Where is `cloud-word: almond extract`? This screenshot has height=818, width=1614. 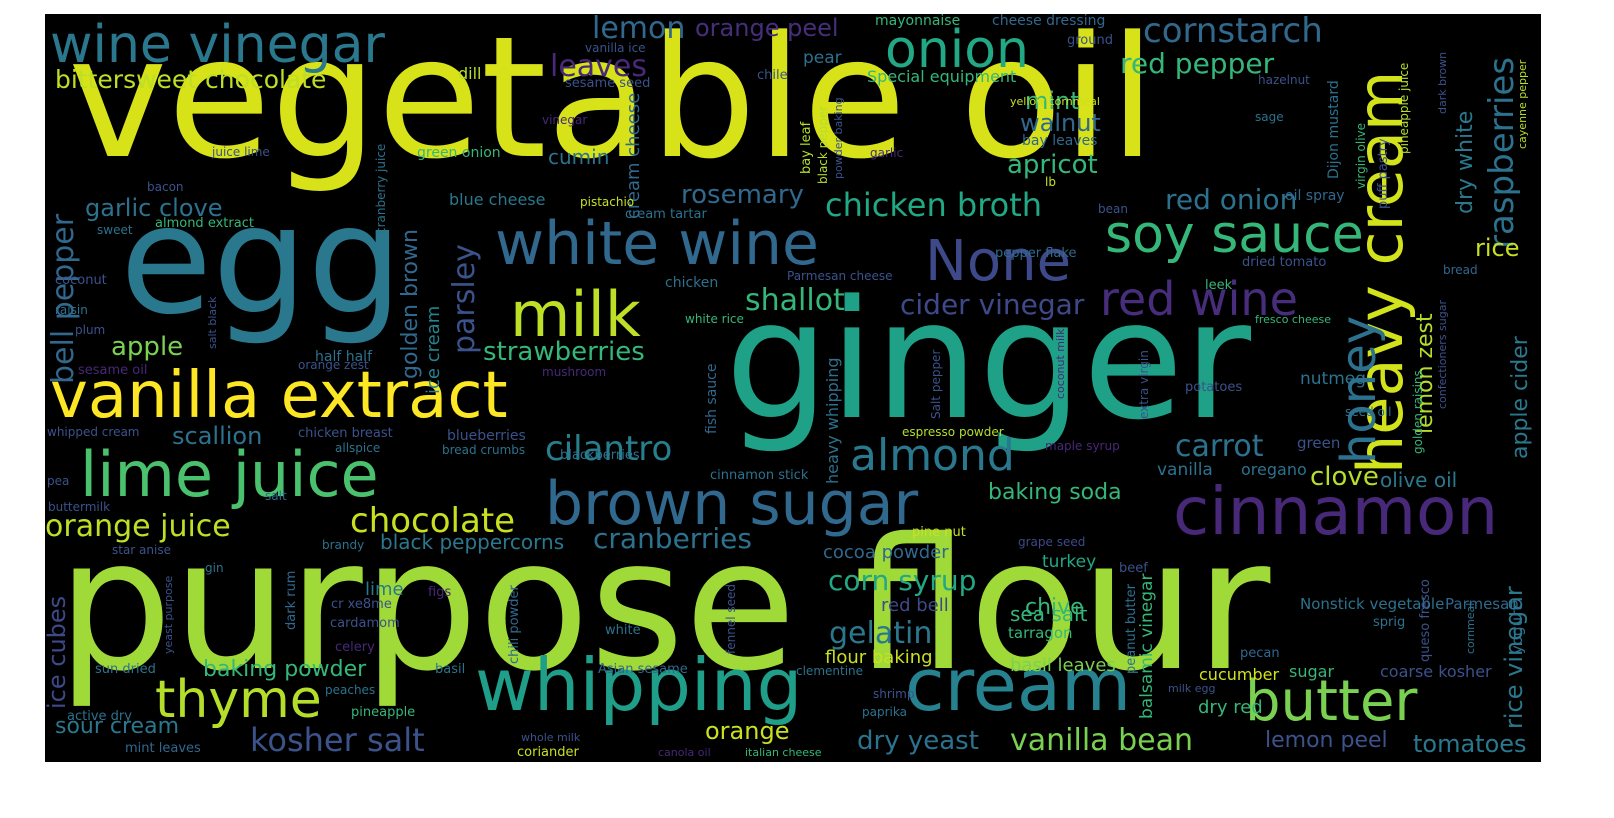 cloud-word: almond extract is located at coordinates (204, 223).